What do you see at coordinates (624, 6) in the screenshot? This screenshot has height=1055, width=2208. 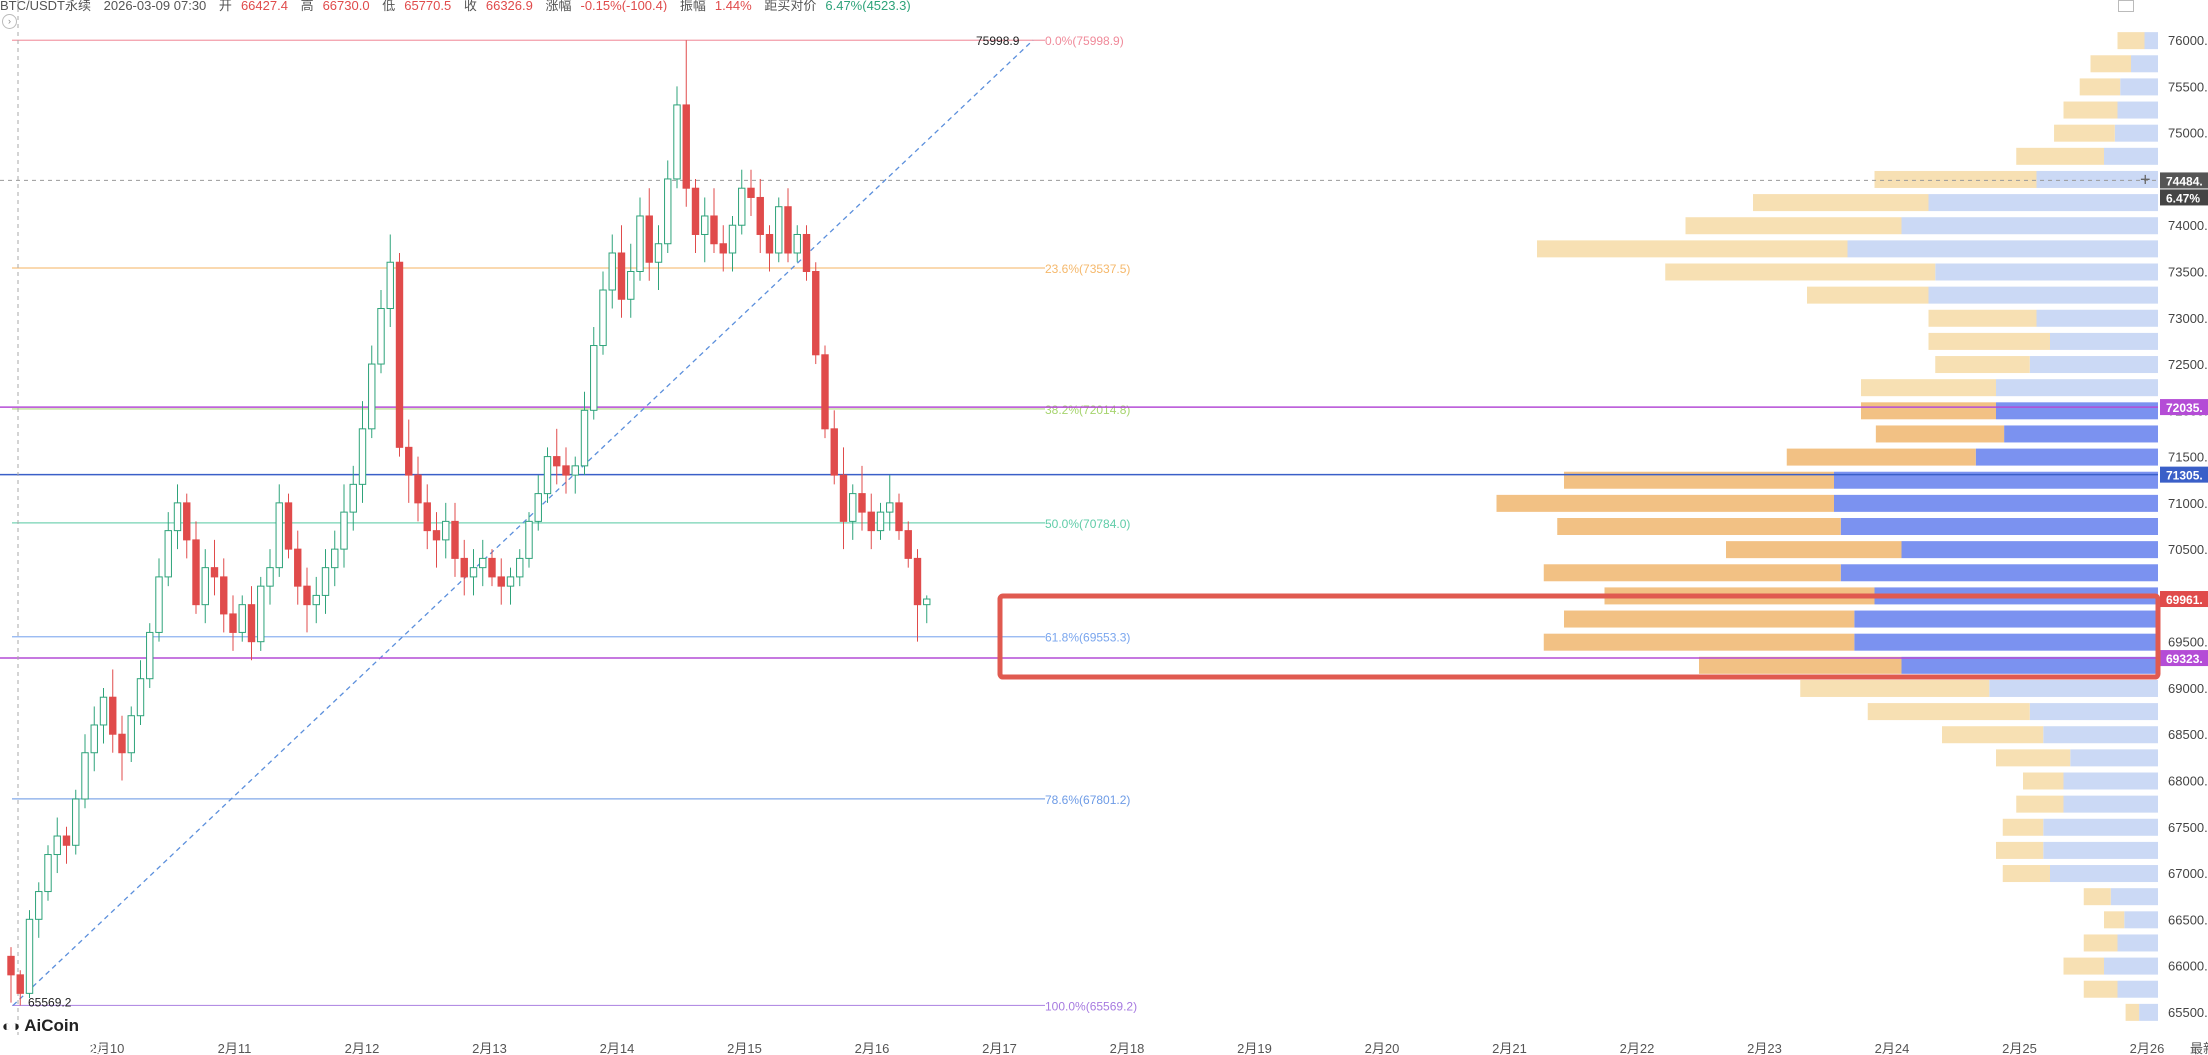 I see `change-value: -0.15%(-100.4)` at bounding box center [624, 6].